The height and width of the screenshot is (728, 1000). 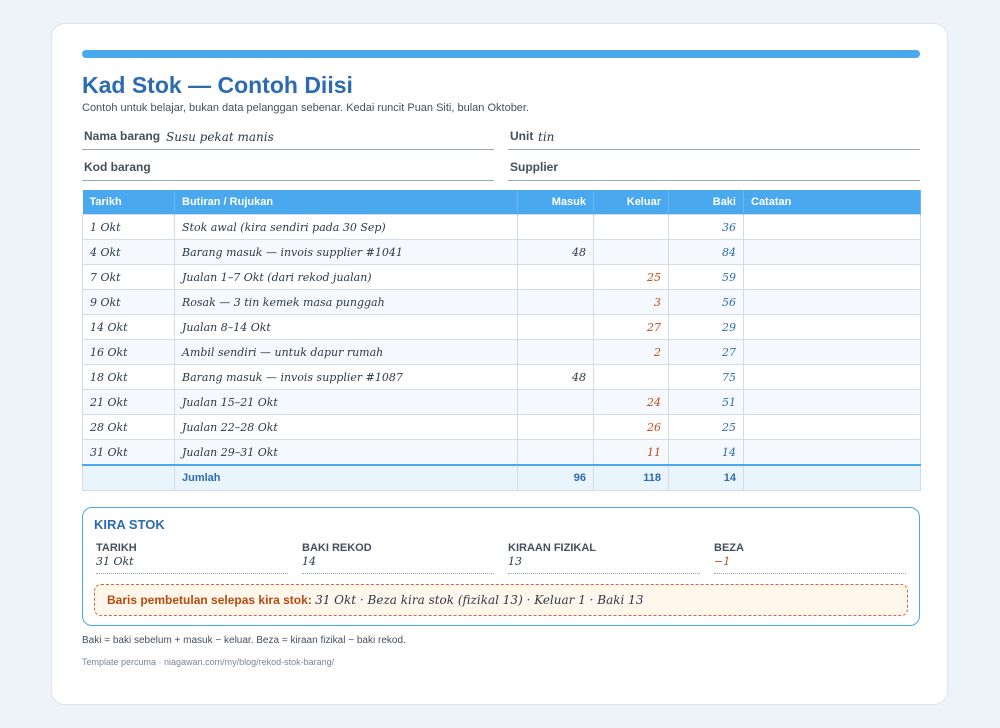 What do you see at coordinates (115, 561) in the screenshot?
I see `count-date-value: 31 Okt` at bounding box center [115, 561].